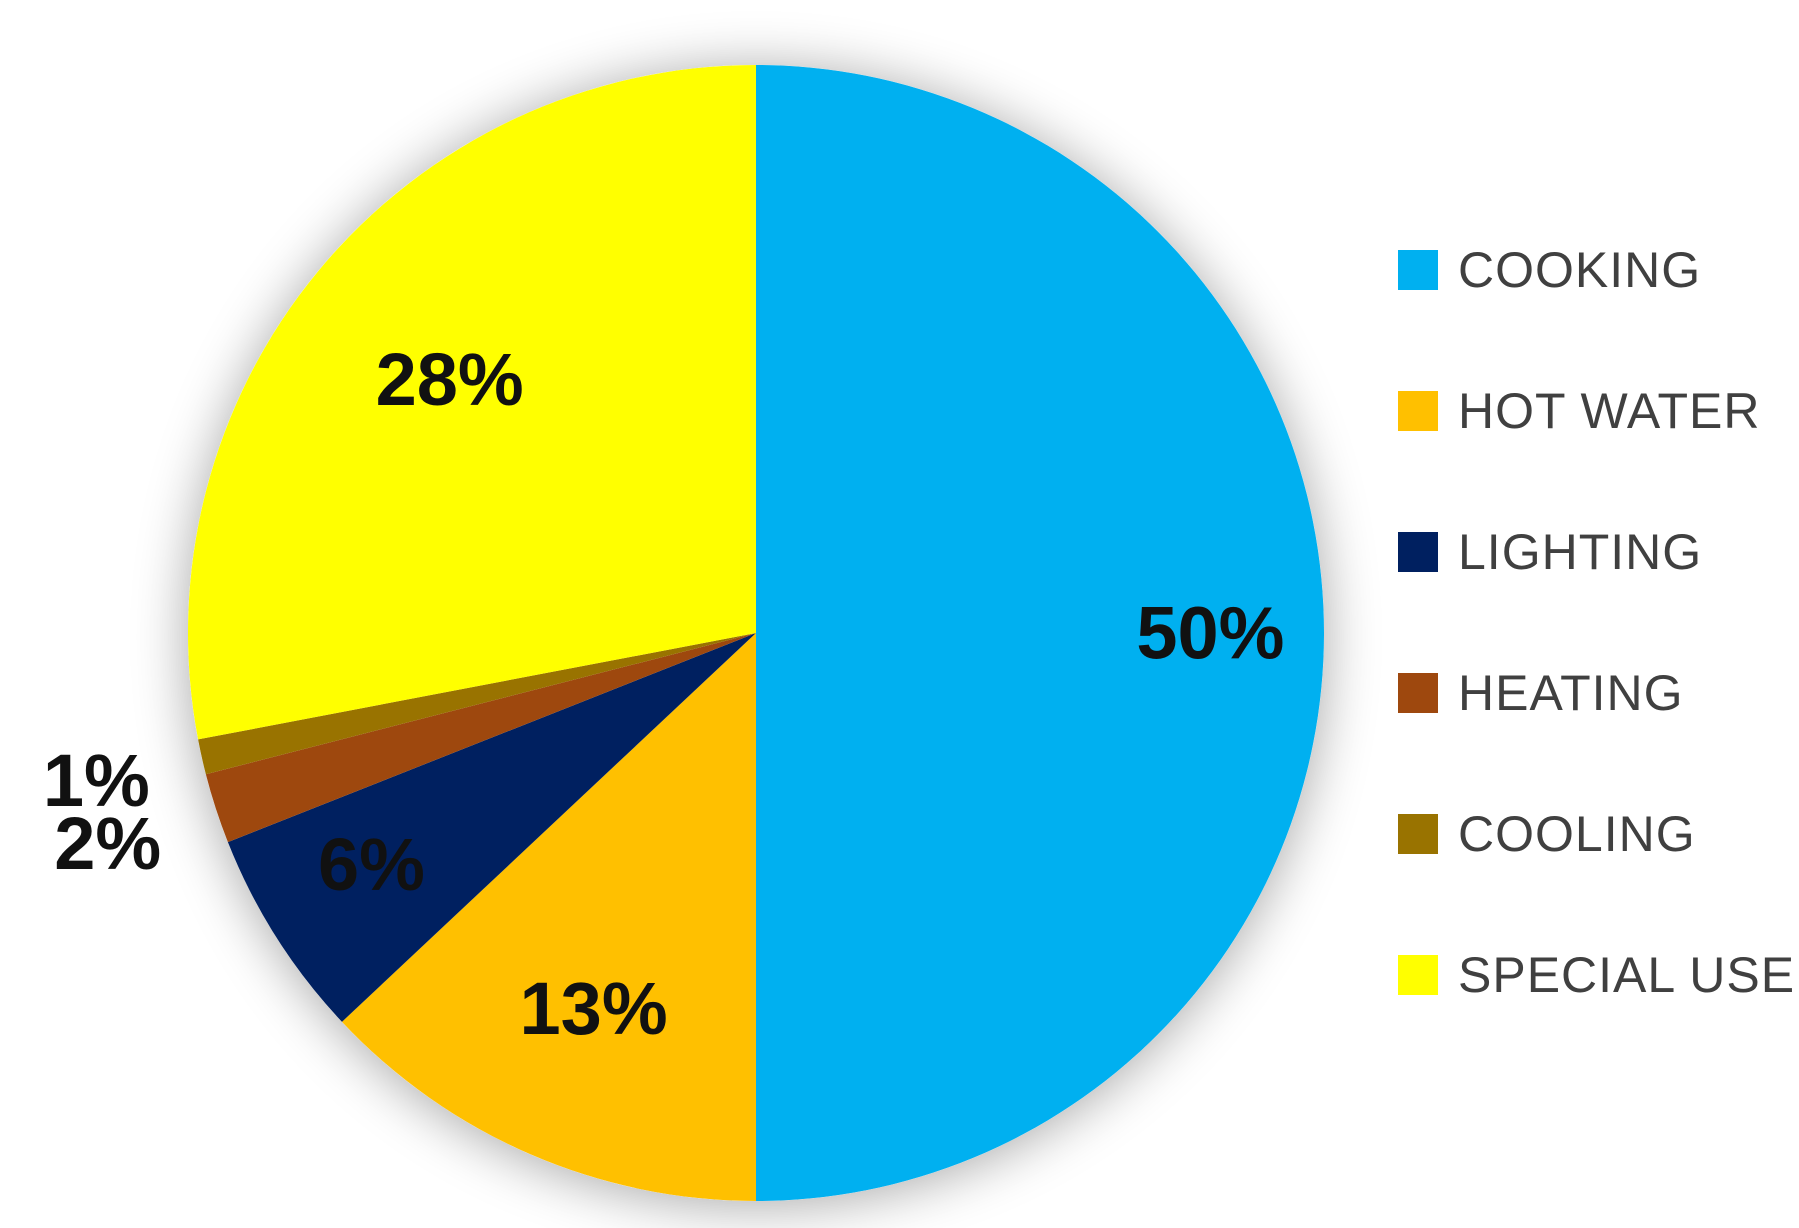 Image resolution: width=1799 pixels, height=1228 pixels. I want to click on data-label-special-use: 28%, so click(450, 379).